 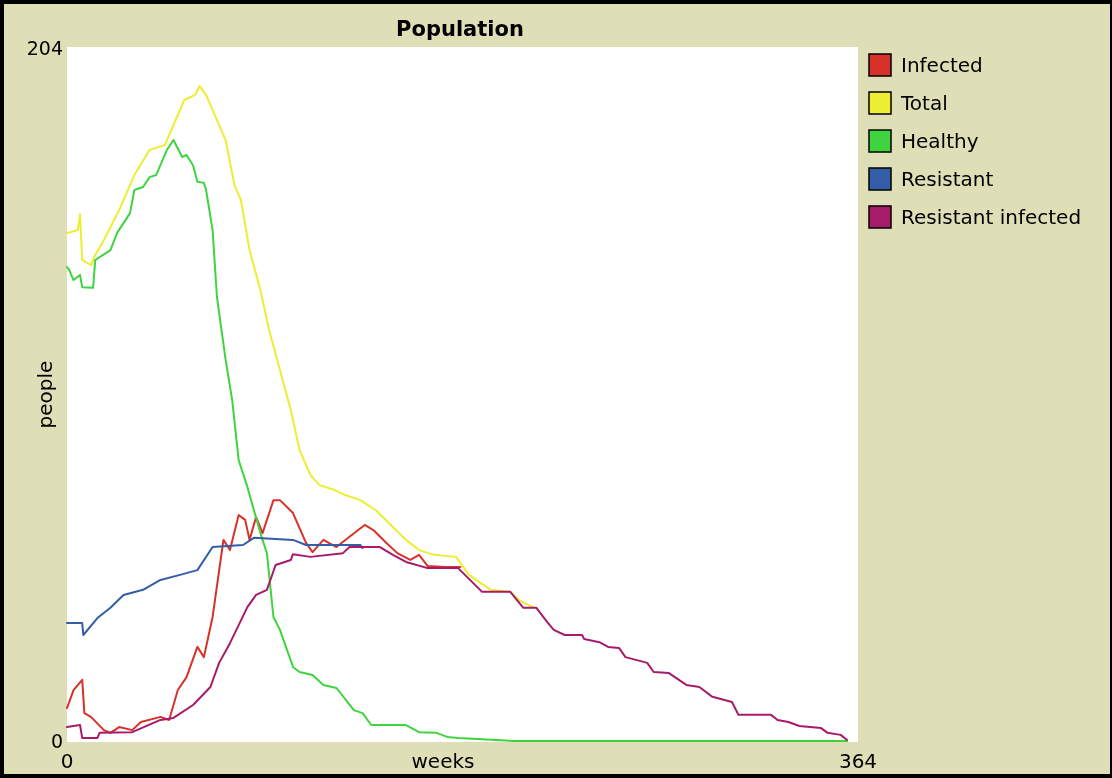 What do you see at coordinates (940, 141) in the screenshot?
I see `legend-label: Healthy` at bounding box center [940, 141].